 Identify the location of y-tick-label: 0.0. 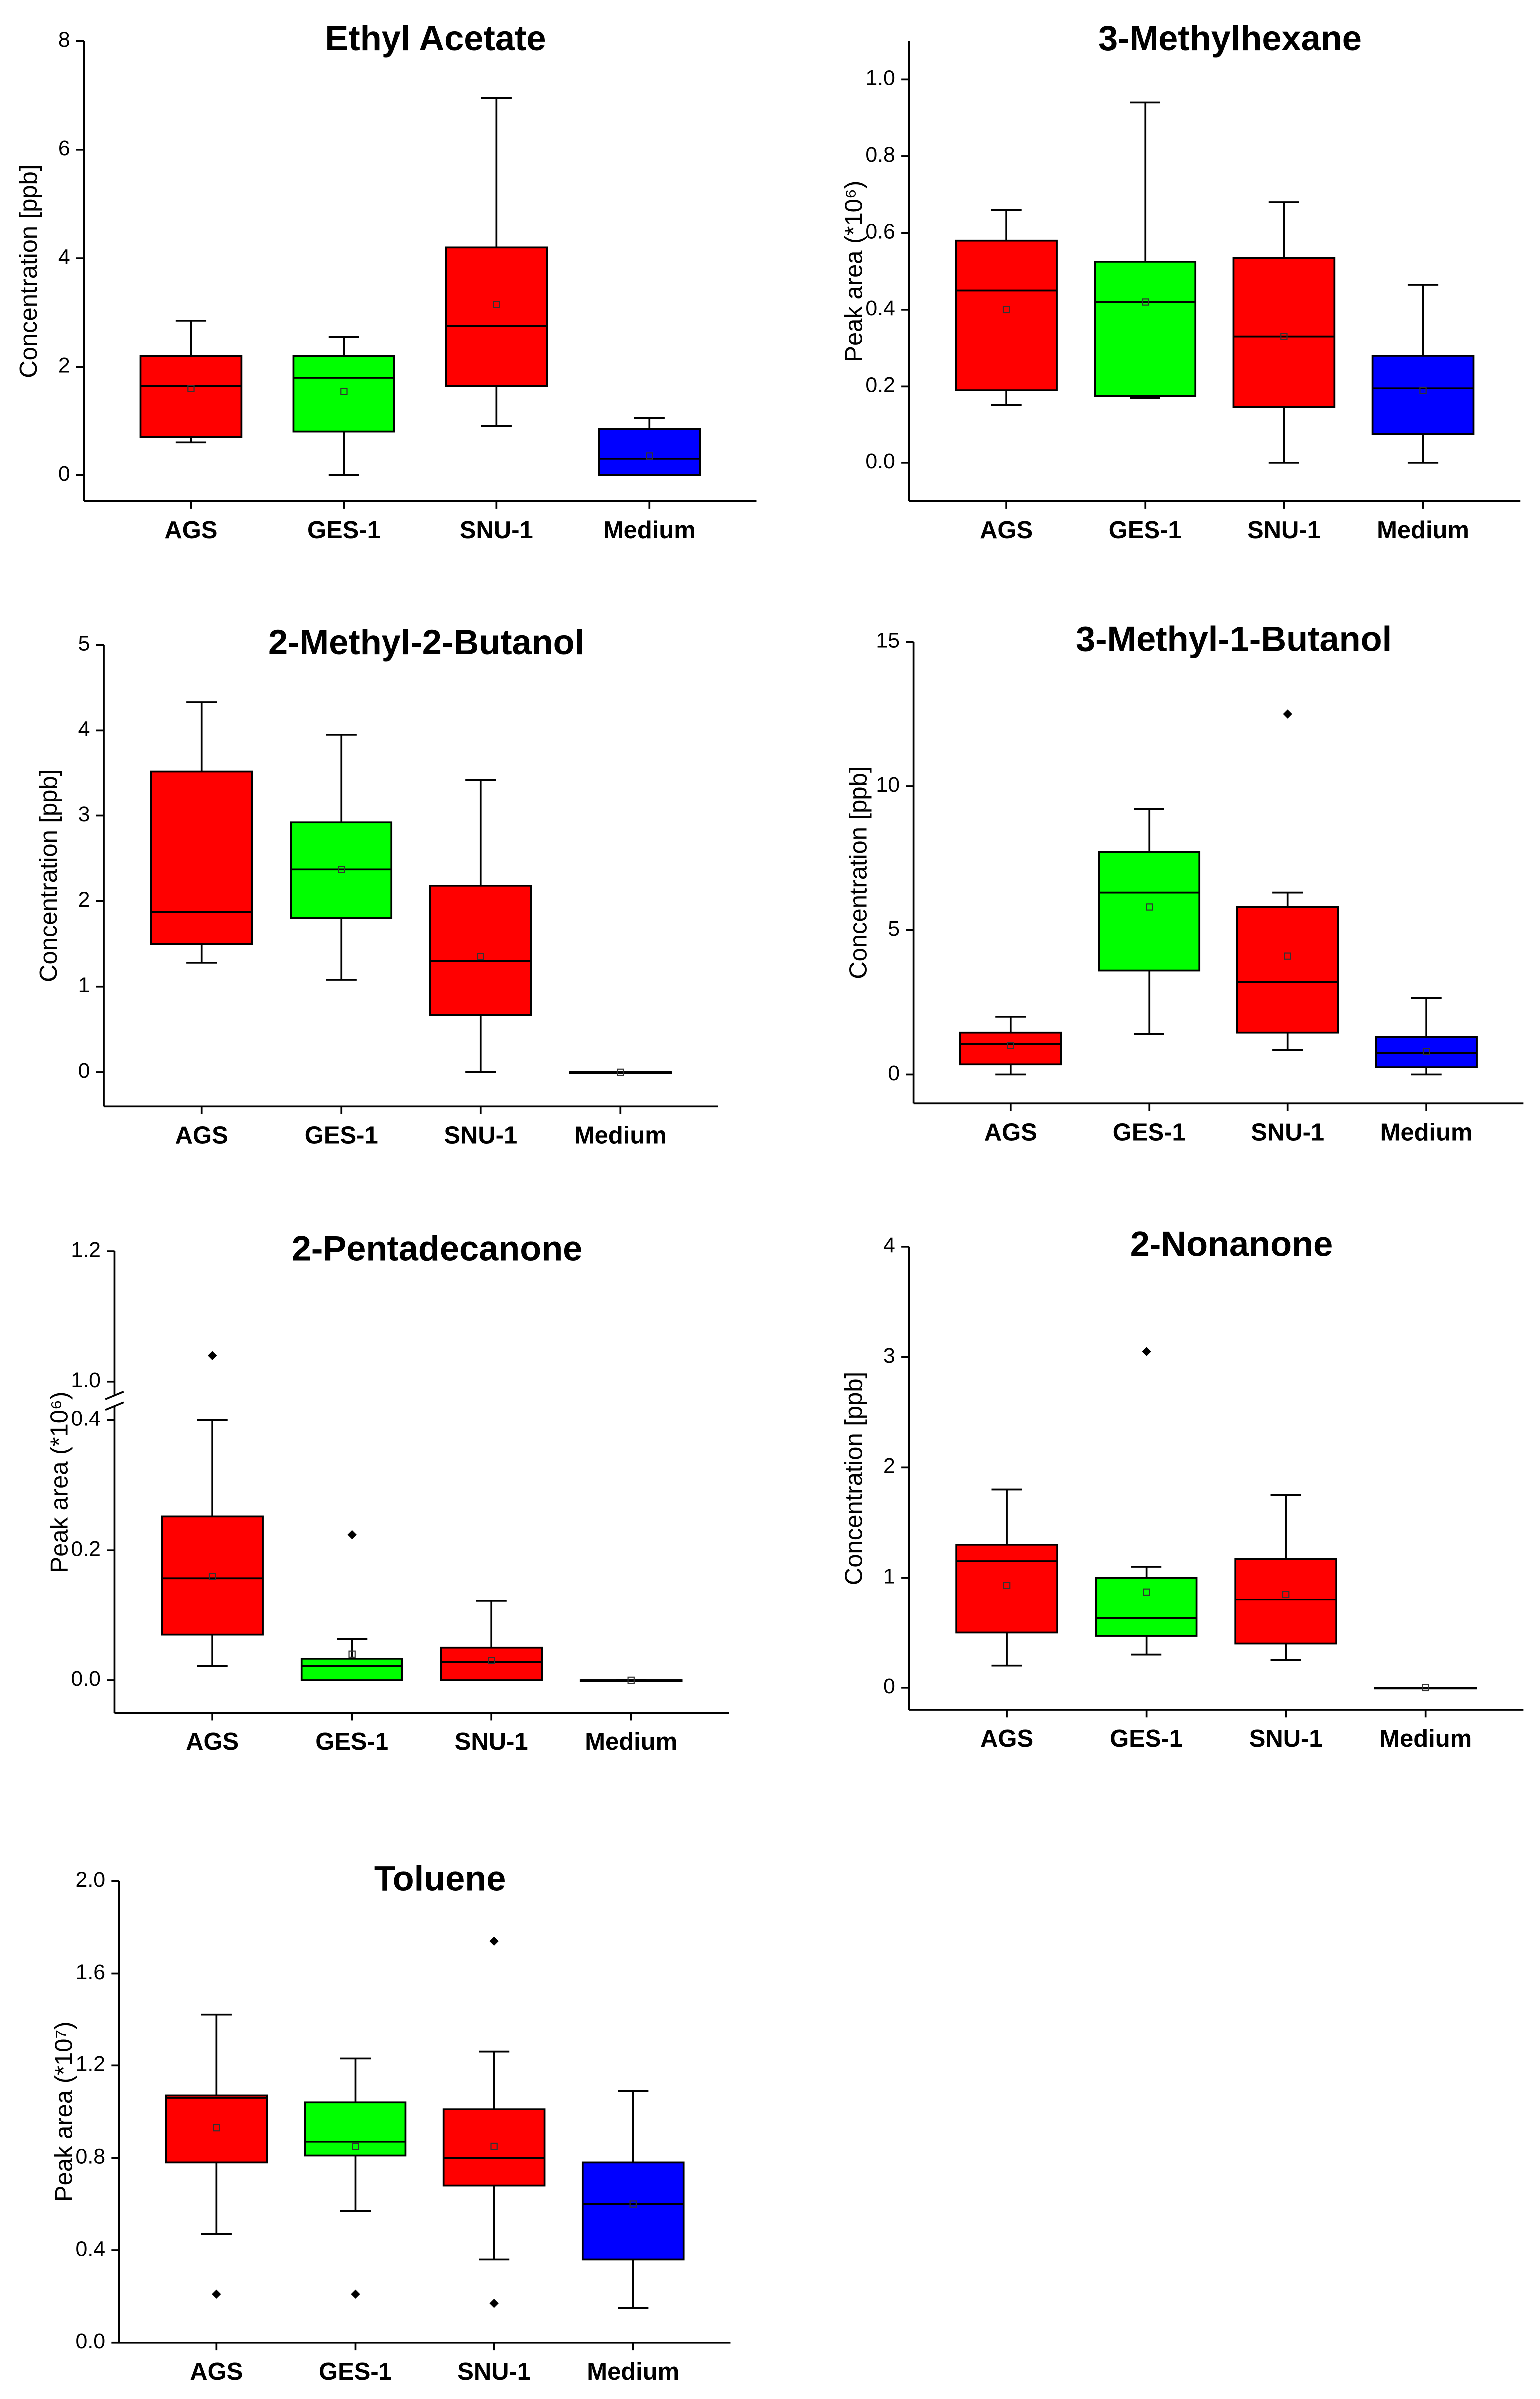
(86, 1679).